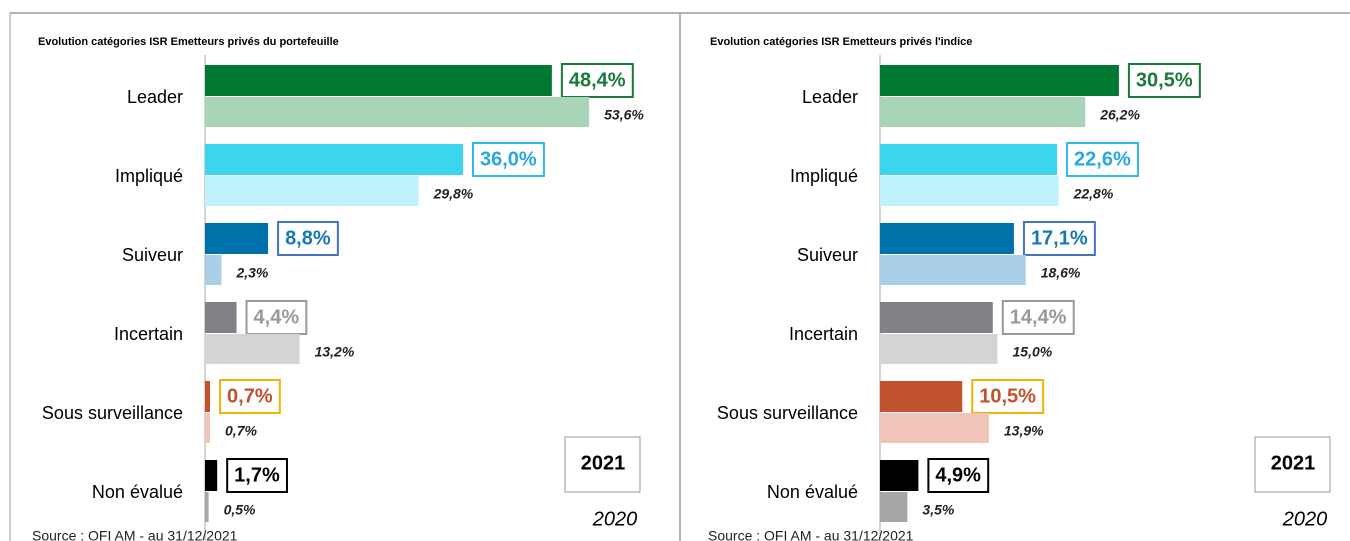  I want to click on value-label: 10,5%, so click(1007, 396).